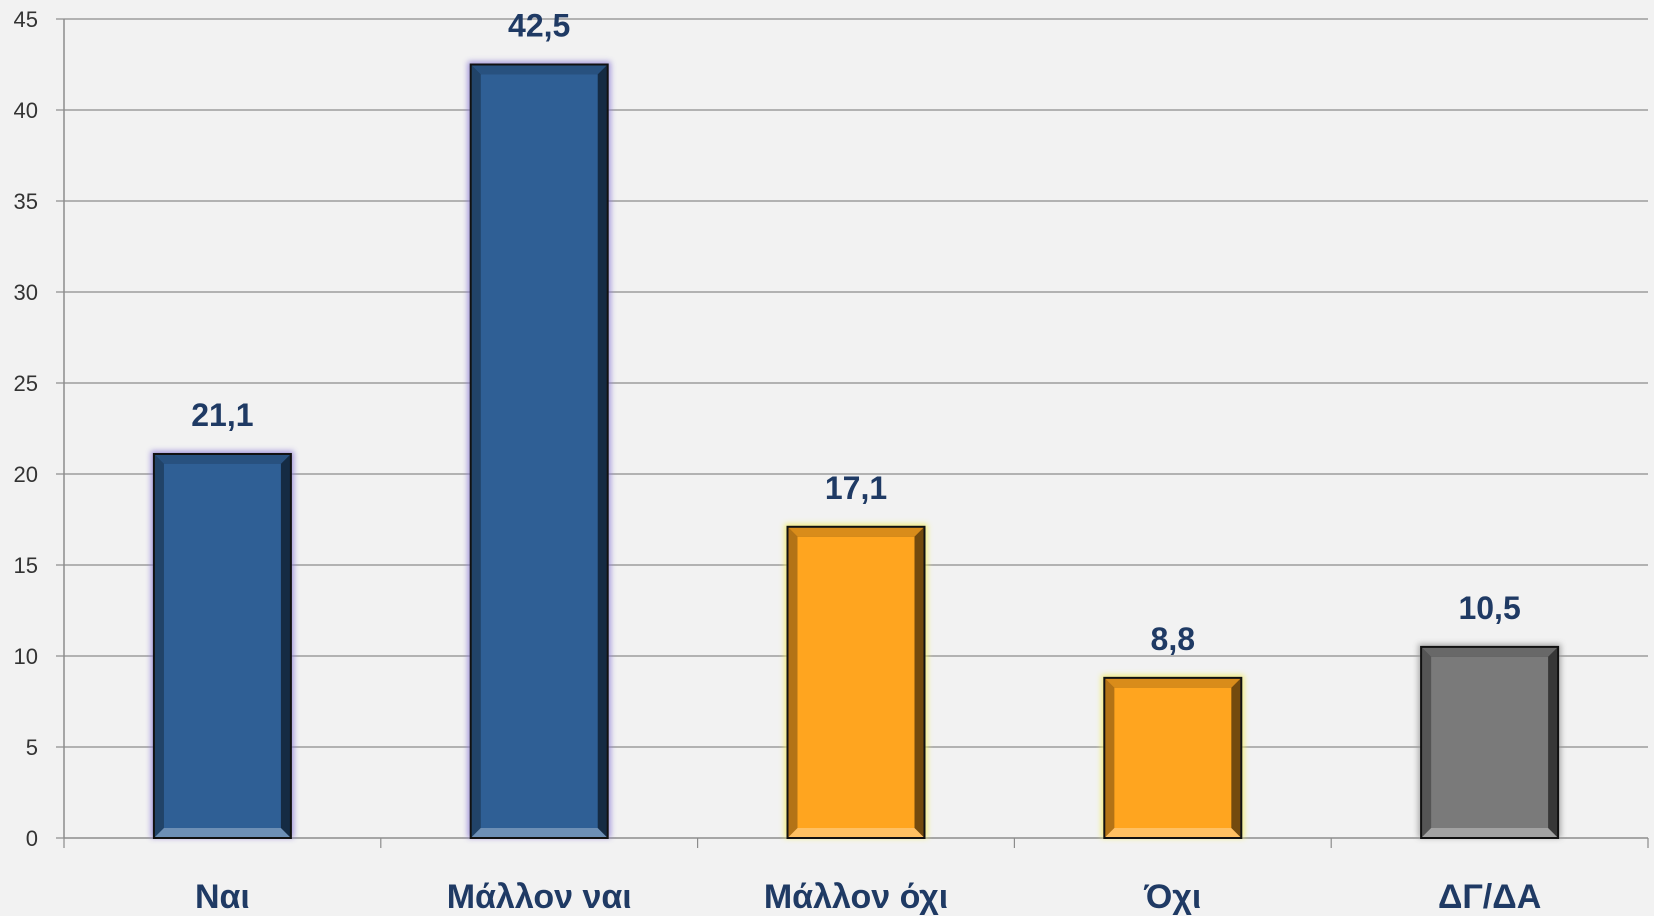 The width and height of the screenshot is (1654, 916). What do you see at coordinates (26, 474) in the screenshot?
I see `y-tick-label: 20` at bounding box center [26, 474].